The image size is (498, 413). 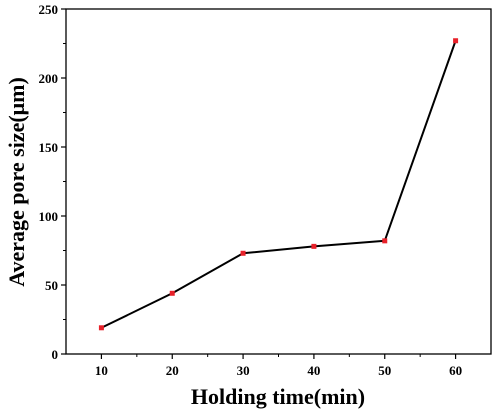 What do you see at coordinates (455, 370) in the screenshot?
I see `x-tick-label-5: 60` at bounding box center [455, 370].